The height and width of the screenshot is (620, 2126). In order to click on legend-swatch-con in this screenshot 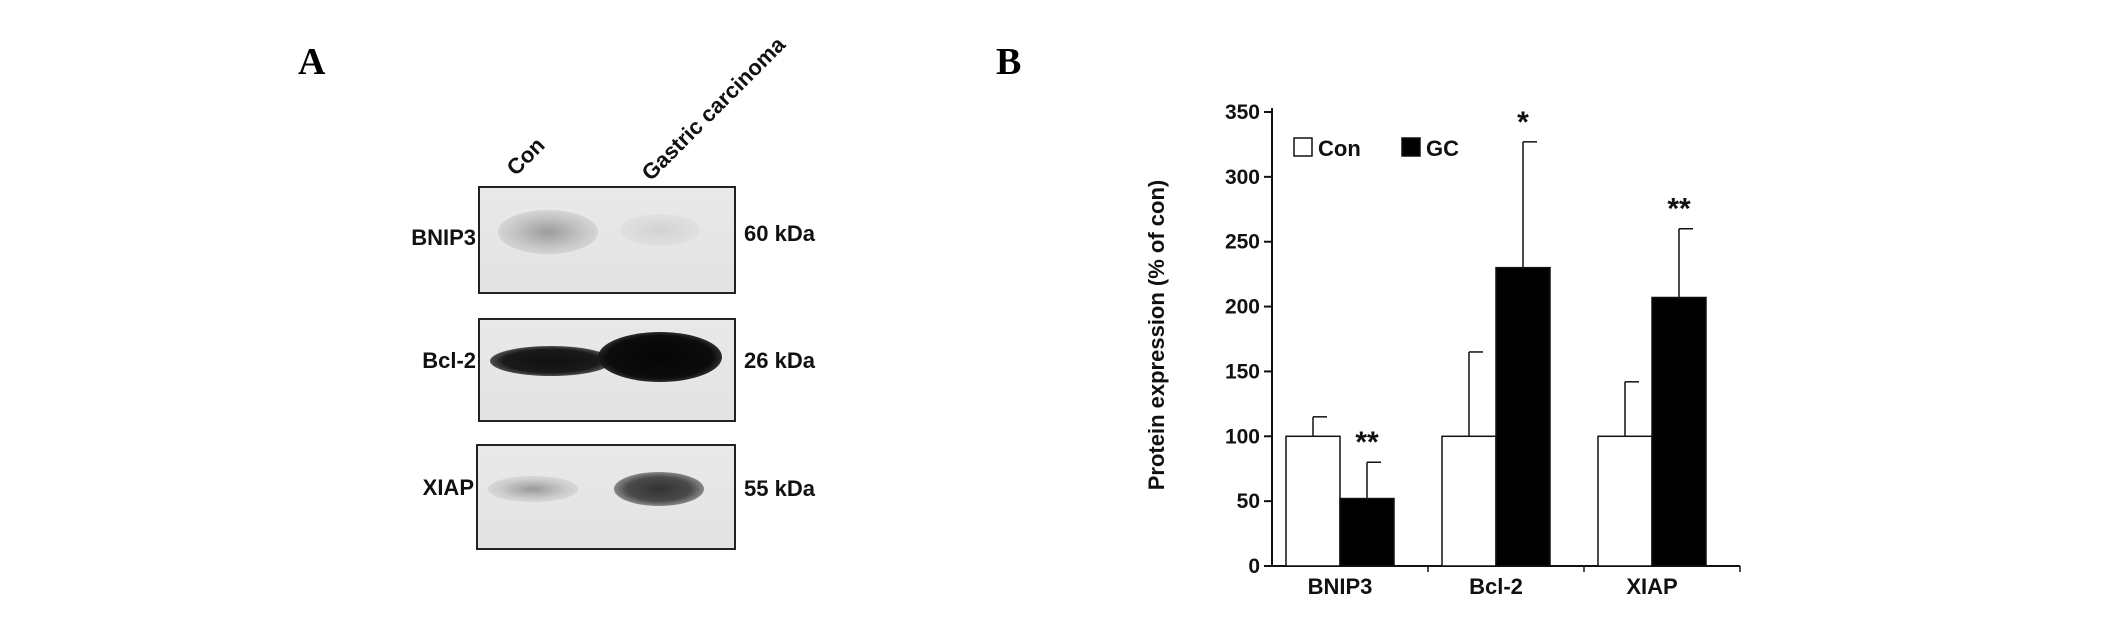, I will do `click(1303, 147)`.